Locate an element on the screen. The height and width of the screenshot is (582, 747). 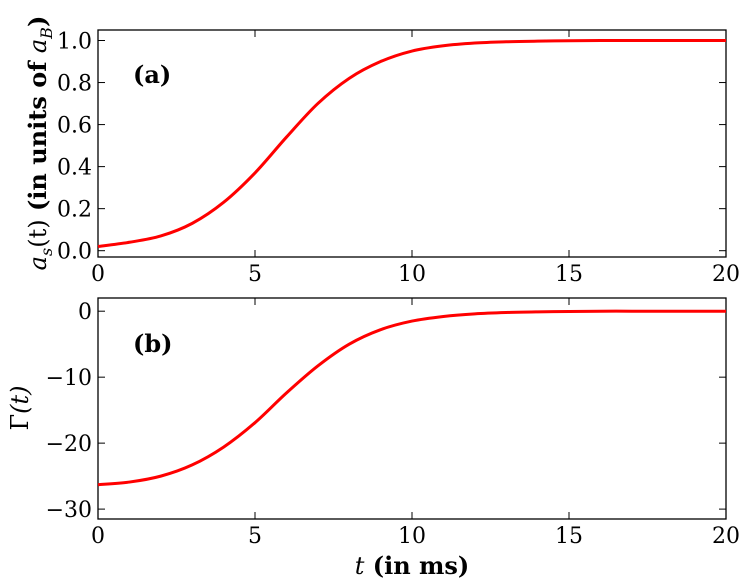
y-tick-label-a-1: 0.2 is located at coordinates (74, 210).